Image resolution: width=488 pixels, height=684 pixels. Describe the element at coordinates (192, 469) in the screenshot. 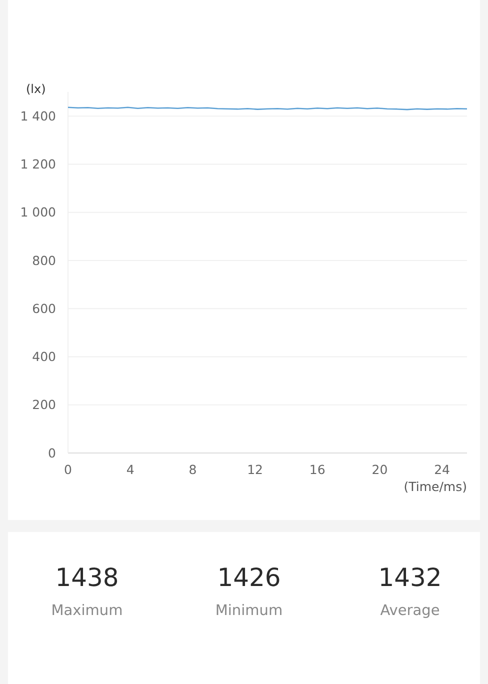

I see `x-tick-label: 8` at that location.